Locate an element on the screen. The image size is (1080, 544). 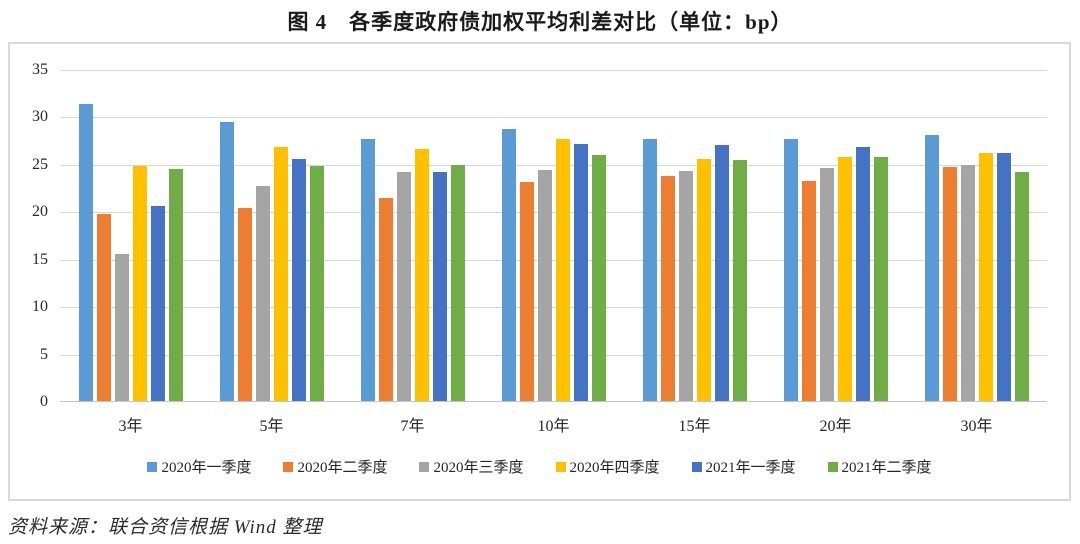
bar-2020年四季度-15年 is located at coordinates (703, 280).